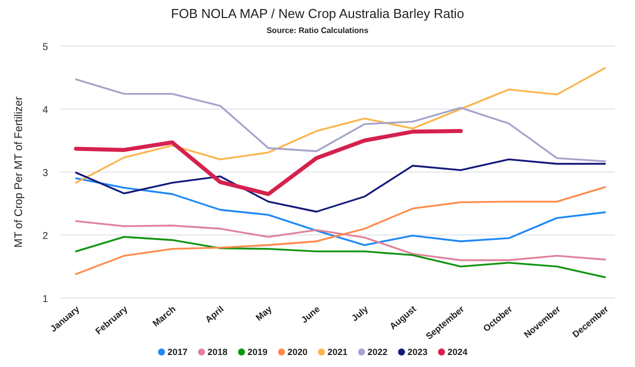  I want to click on x-tick-label: July, so click(360, 314).